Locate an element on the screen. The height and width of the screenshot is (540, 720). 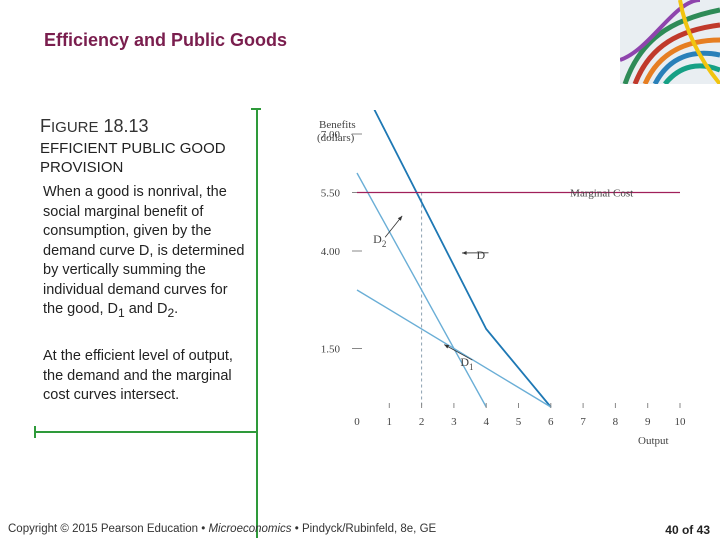
curve-label-2: D1 is located at coordinates (466, 363).